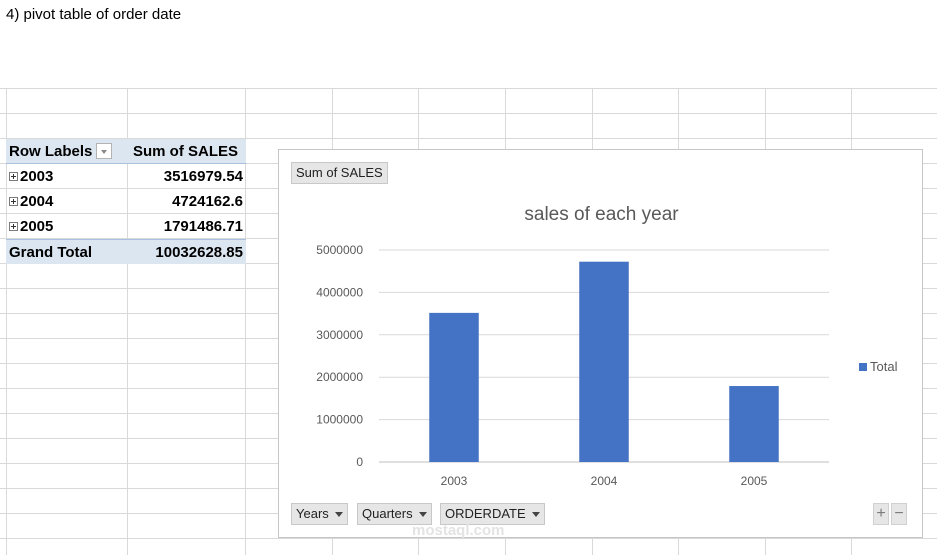 Image resolution: width=937 pixels, height=555 pixels. What do you see at coordinates (126, 226) in the screenshot?
I see `pivot-row-2005: 2005 1791486.71` at bounding box center [126, 226].